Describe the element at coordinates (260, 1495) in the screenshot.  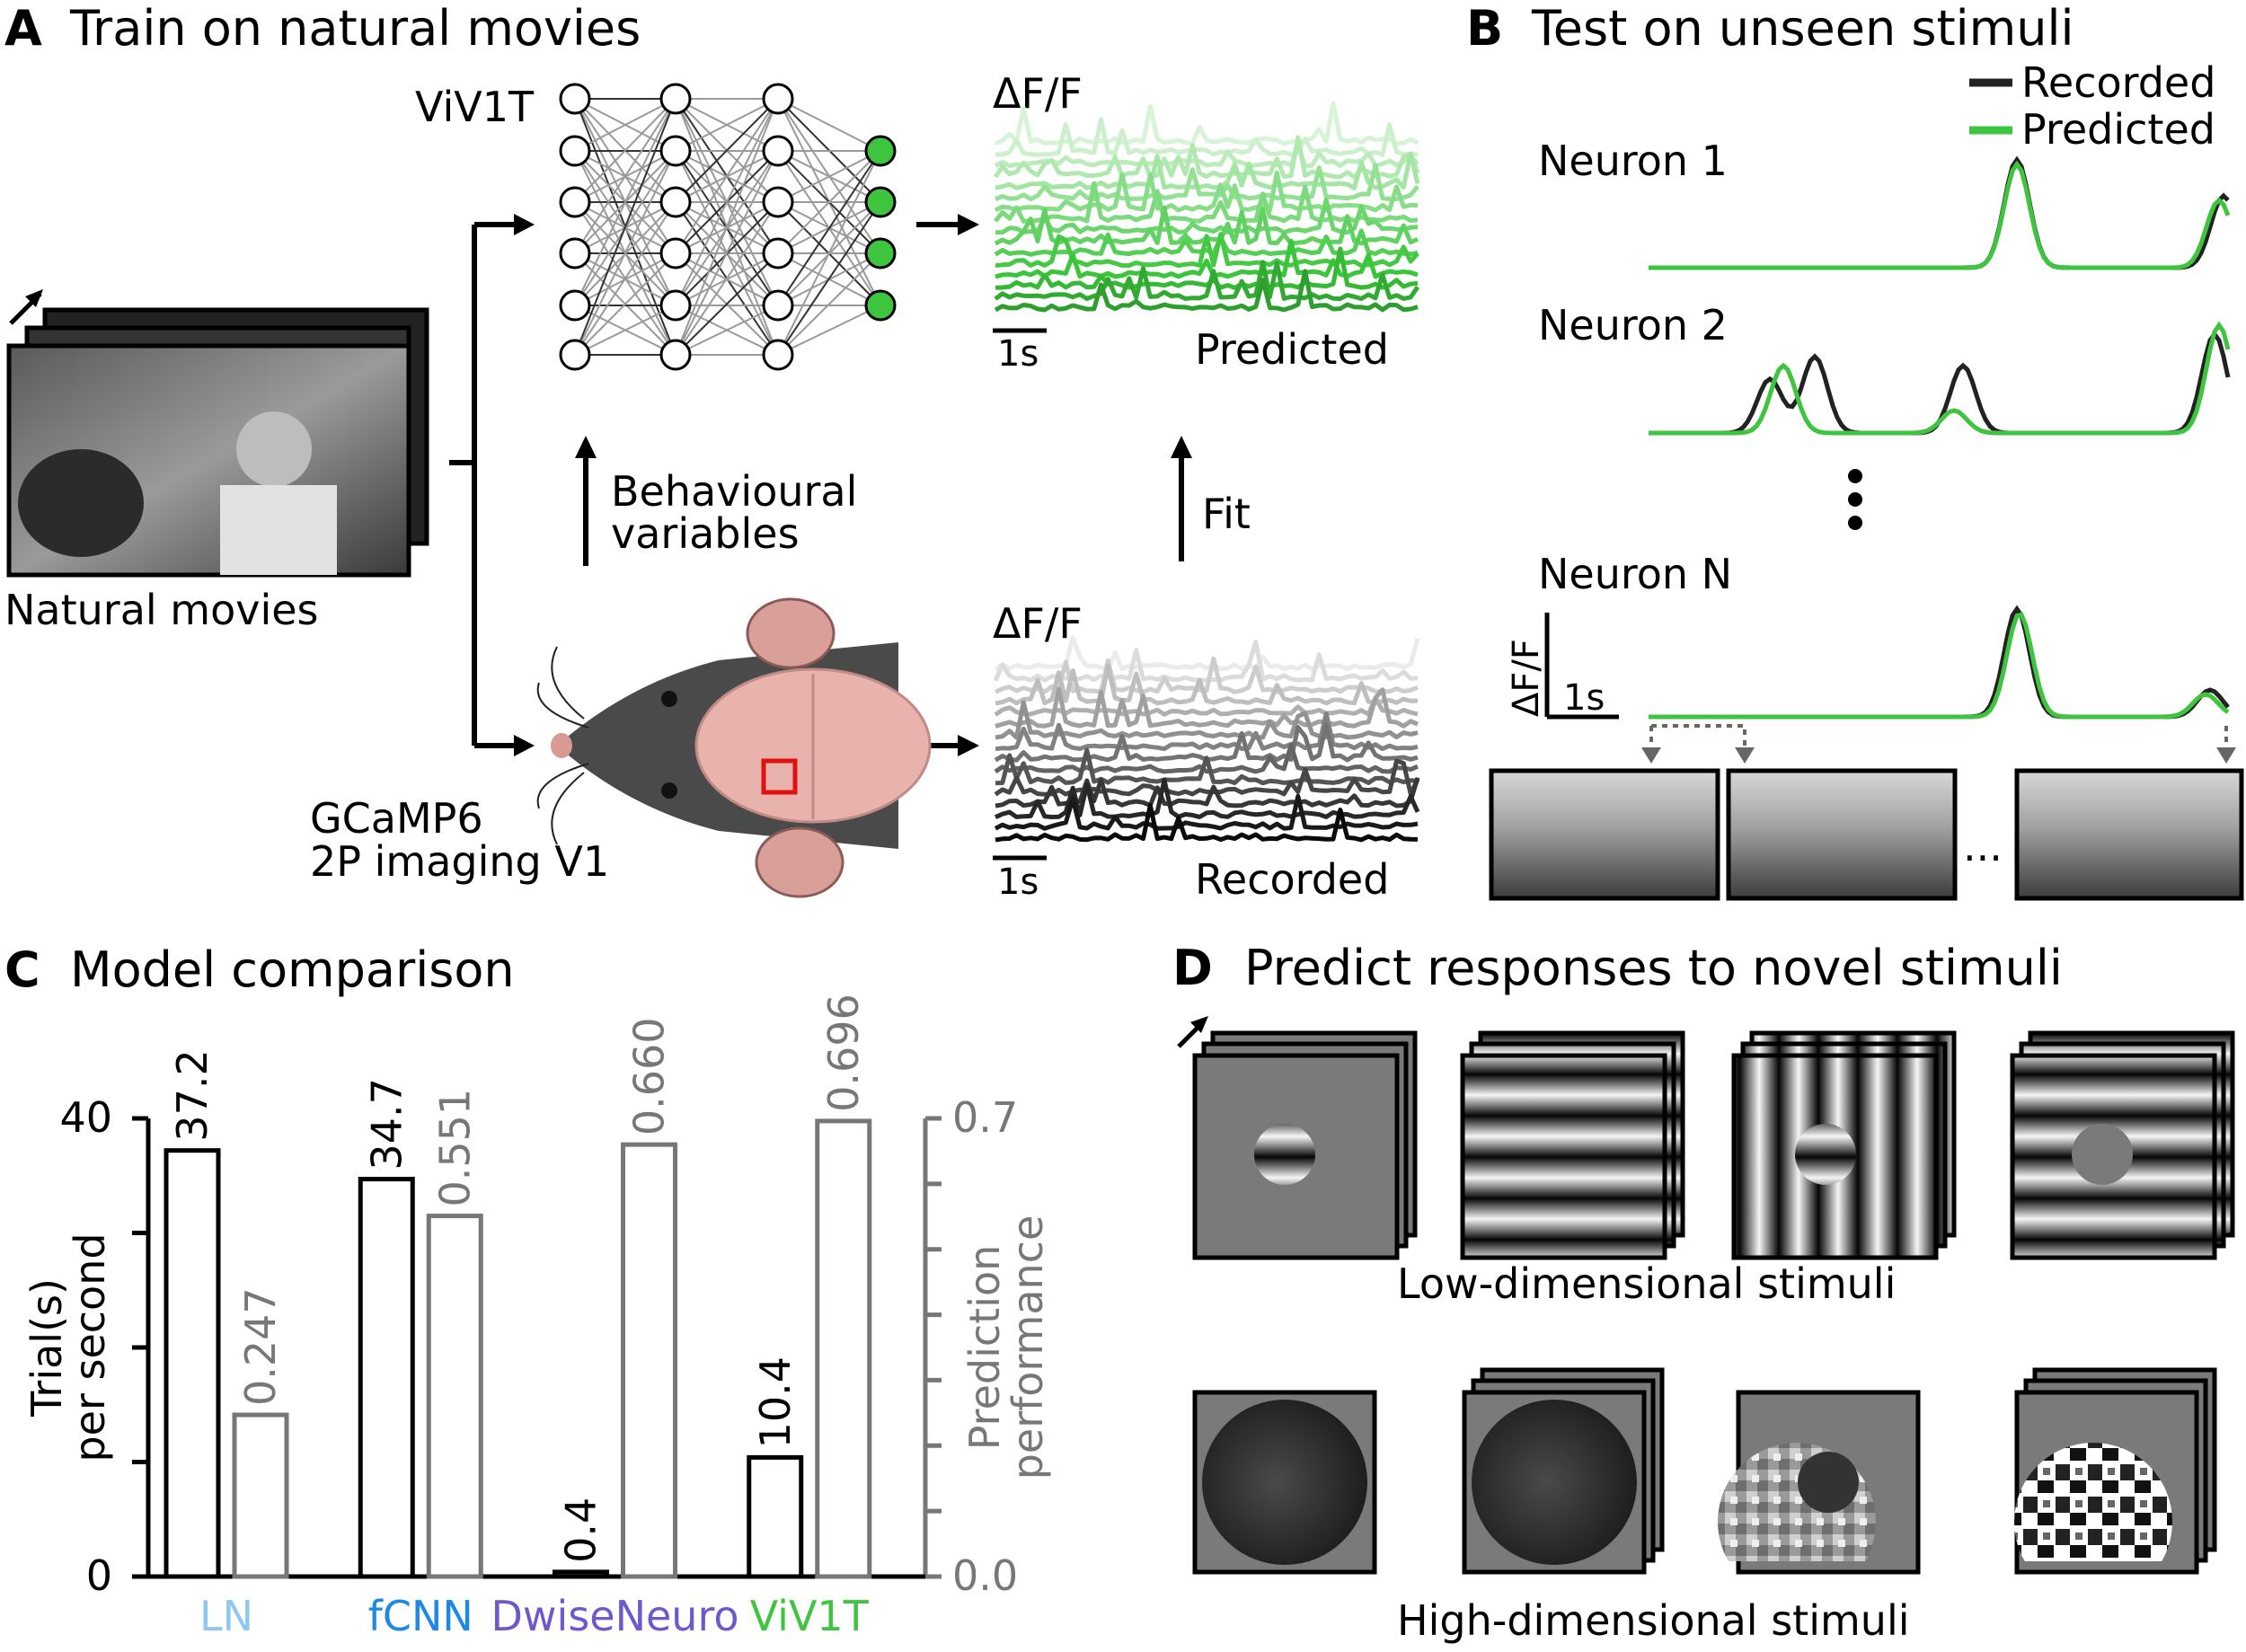
I see `bar-prediction-performance` at that location.